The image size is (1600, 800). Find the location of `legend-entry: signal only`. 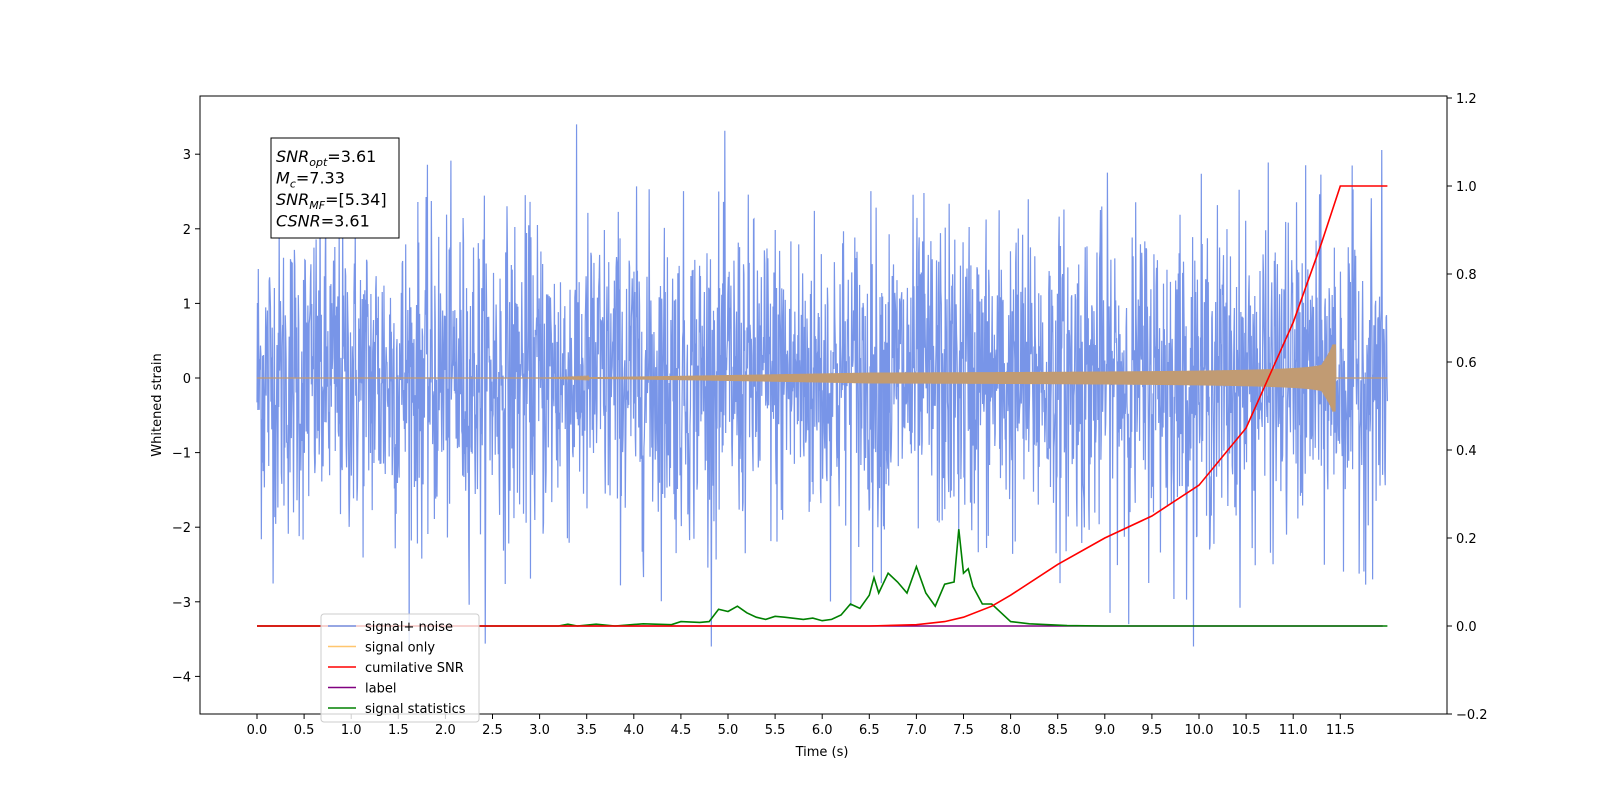

legend-entry: signal only is located at coordinates (400, 648).